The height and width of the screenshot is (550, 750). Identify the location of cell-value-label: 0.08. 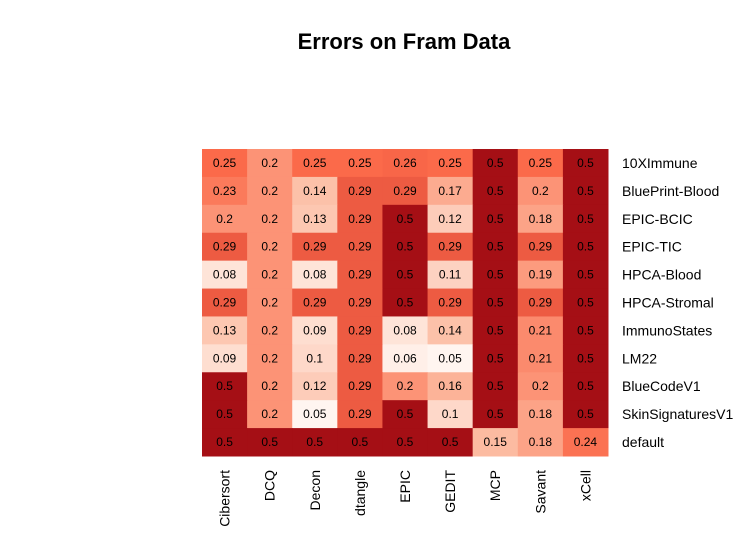
(315, 275).